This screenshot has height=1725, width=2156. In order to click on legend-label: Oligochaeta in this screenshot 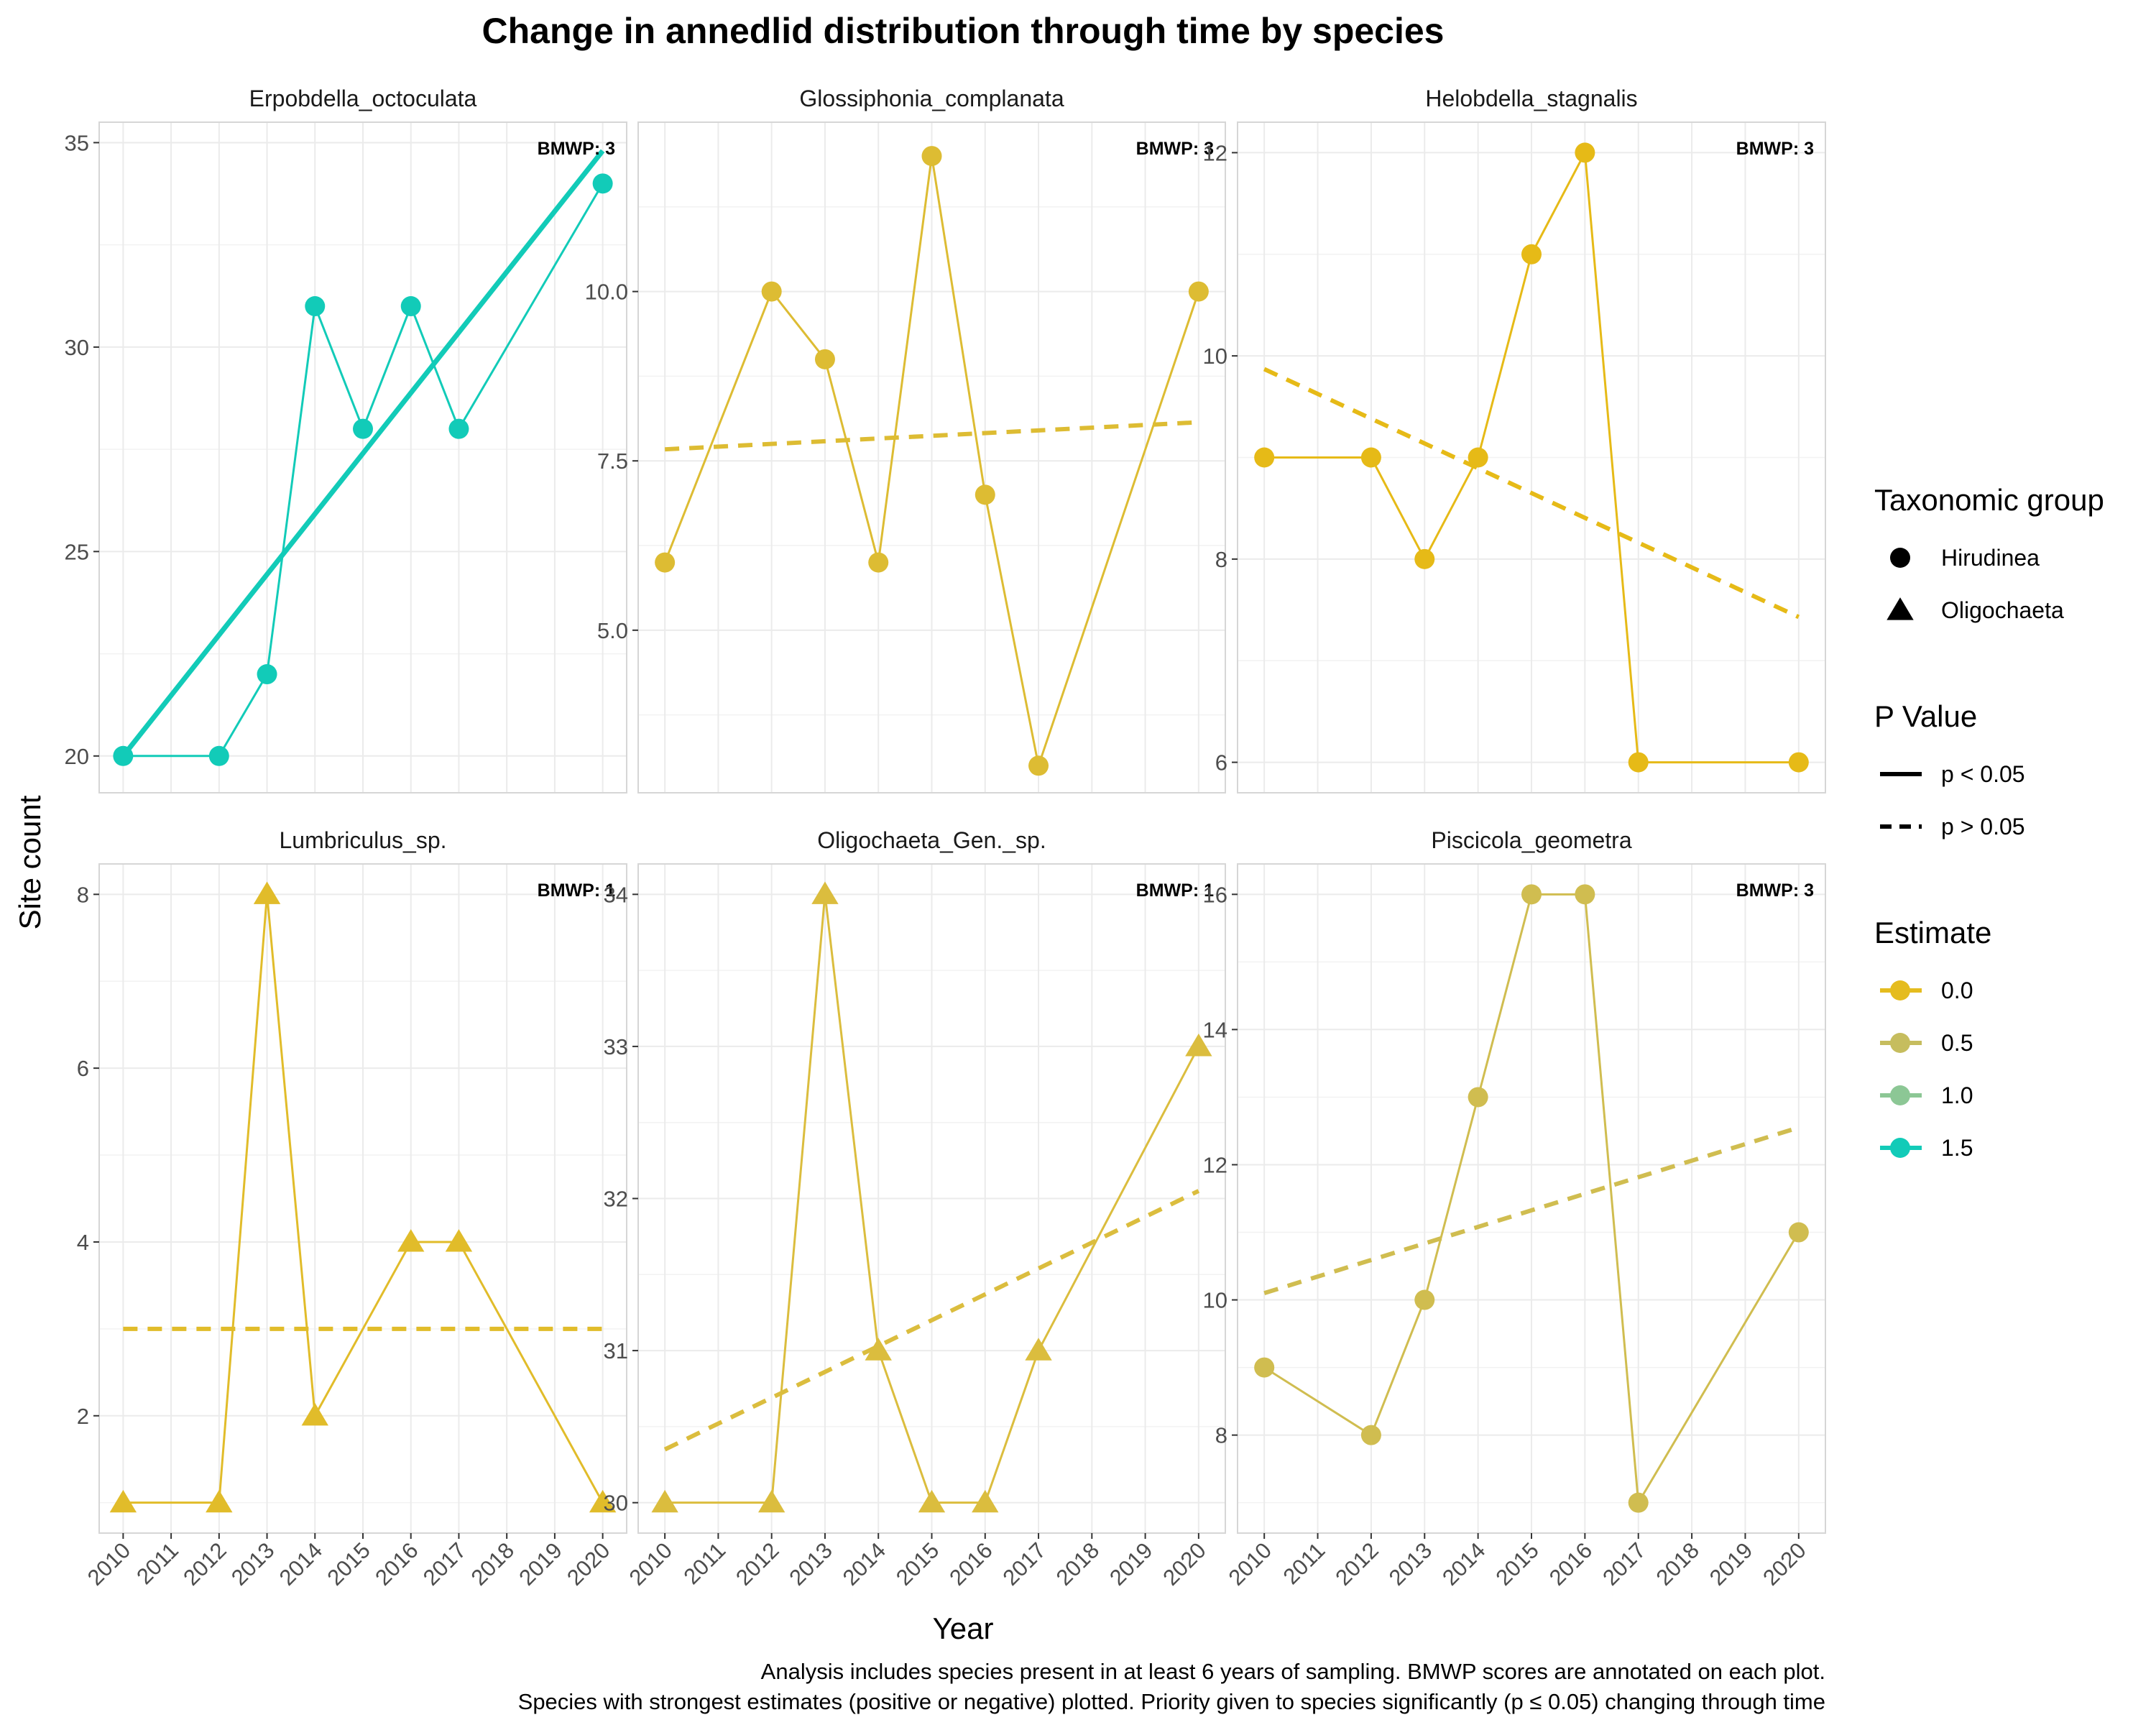, I will do `click(2003, 610)`.